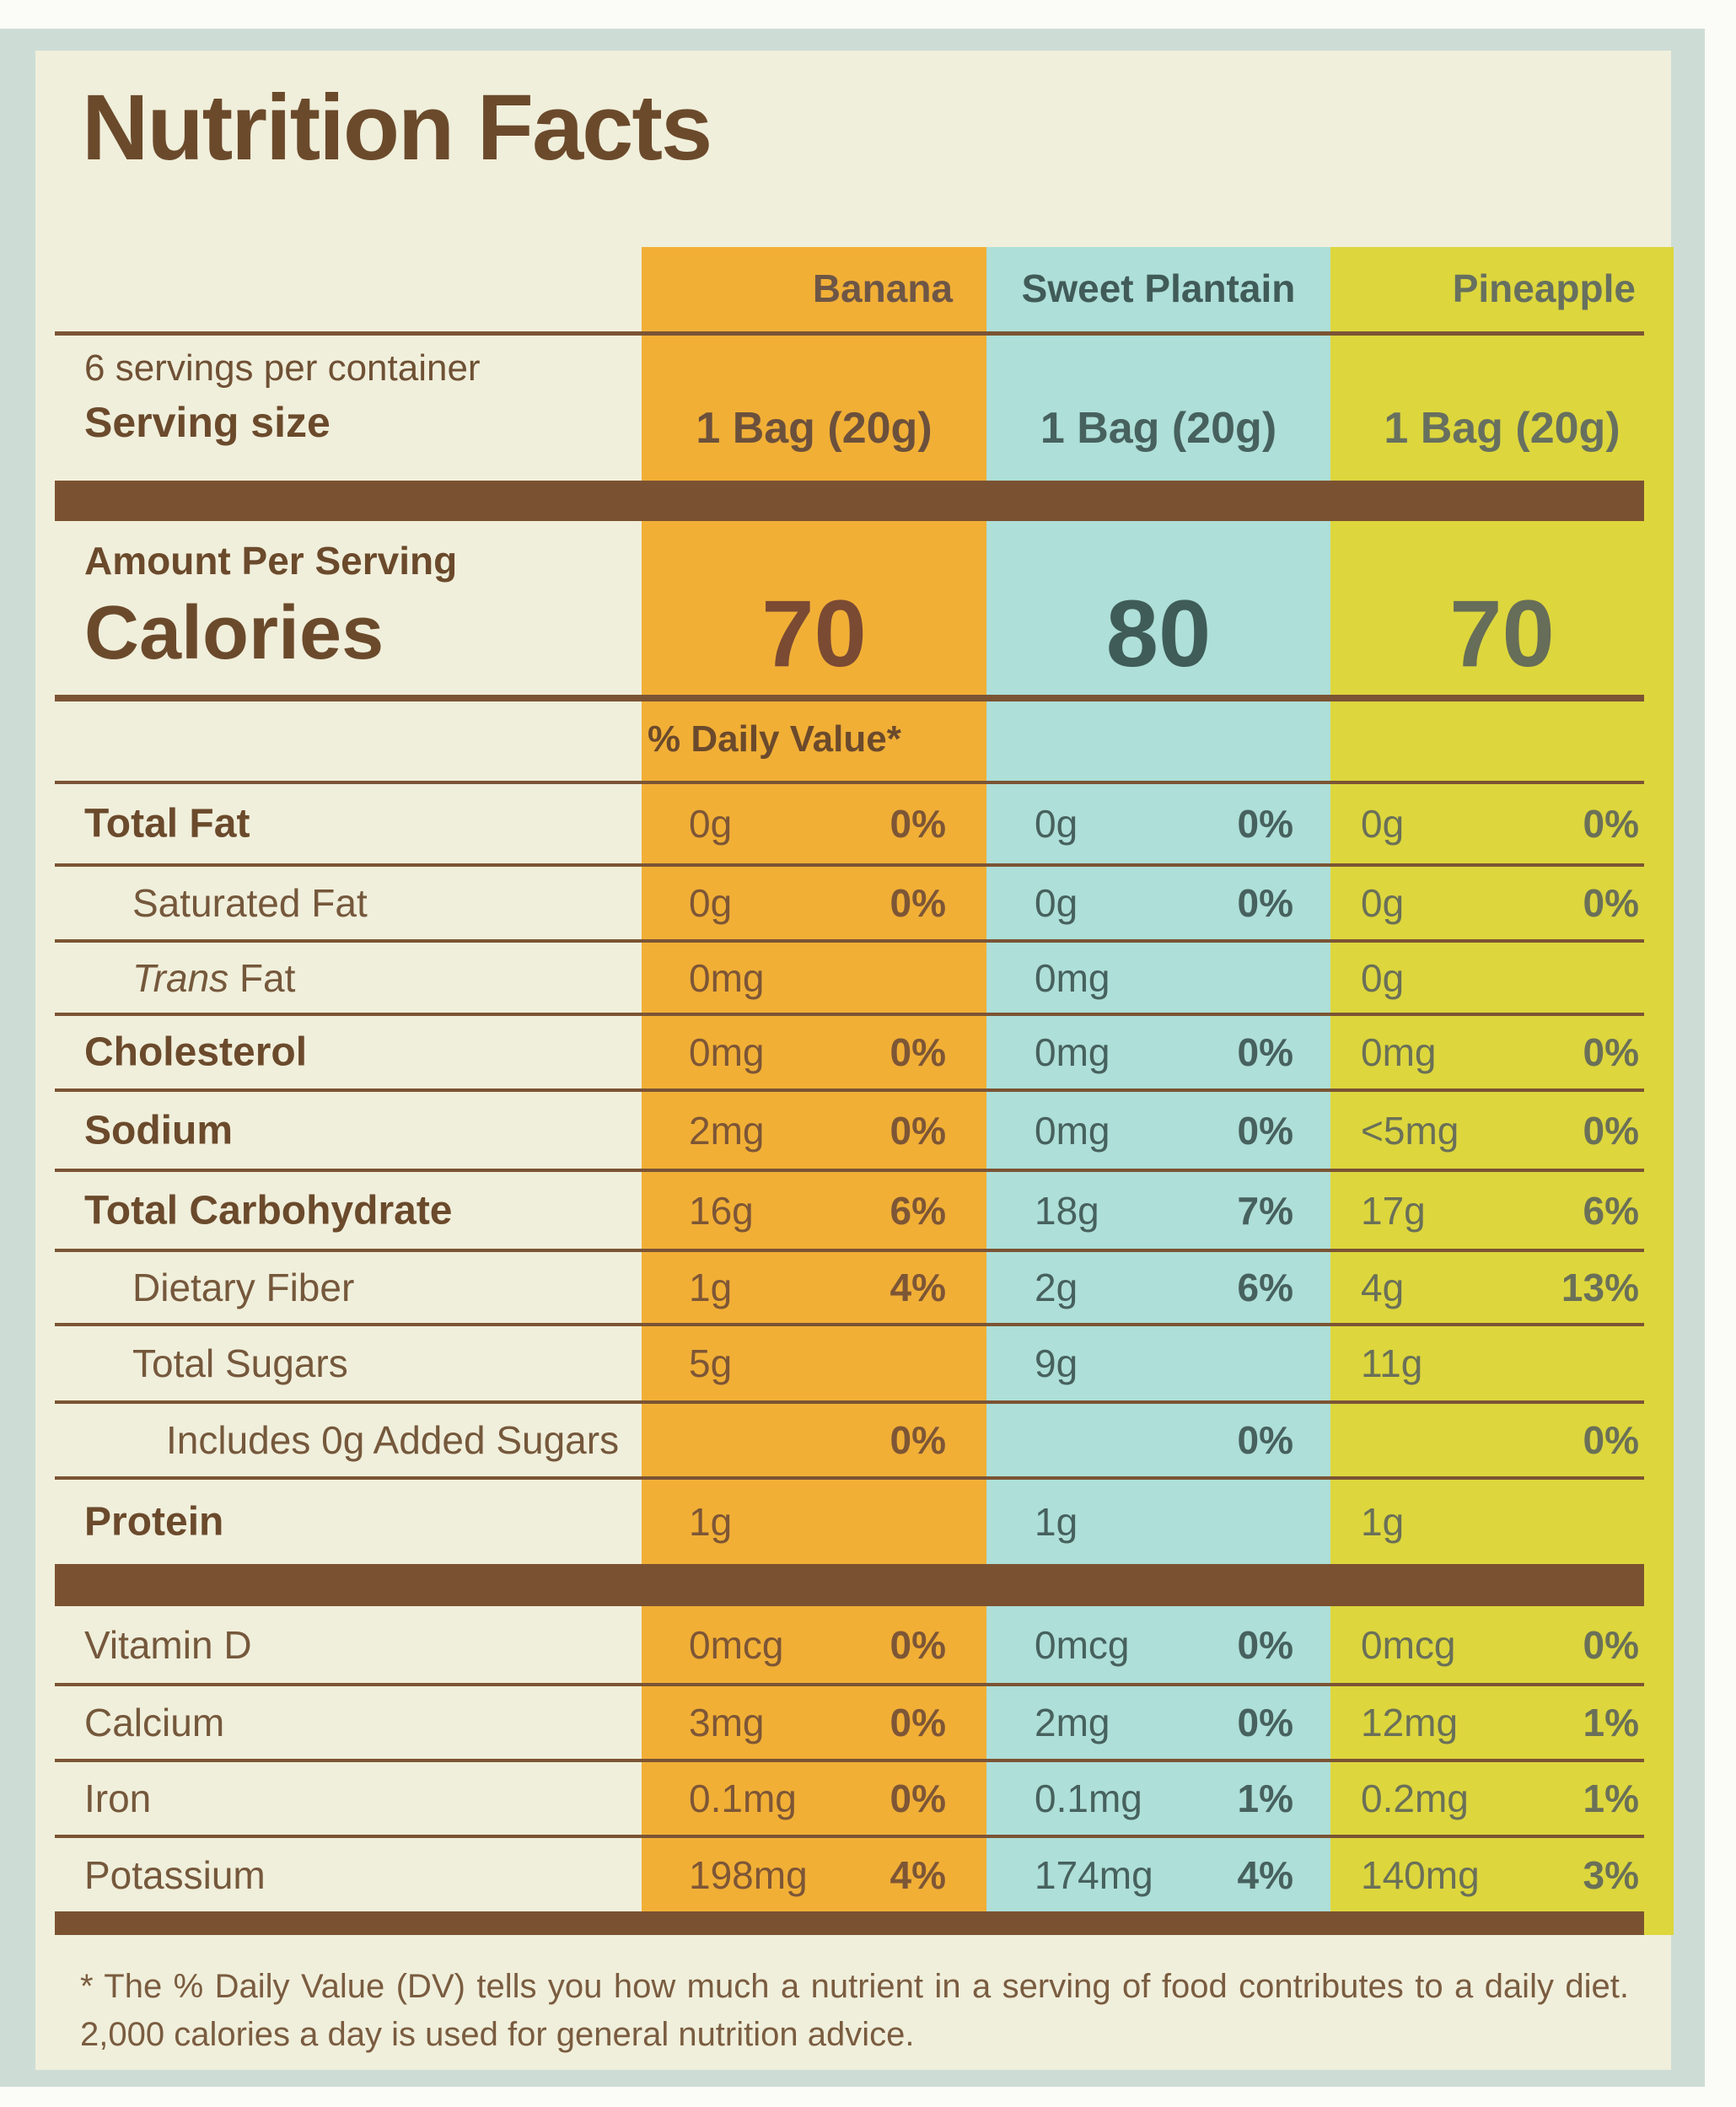  What do you see at coordinates (1383, 1522) in the screenshot?
I see `amount-pineapple: 1g` at bounding box center [1383, 1522].